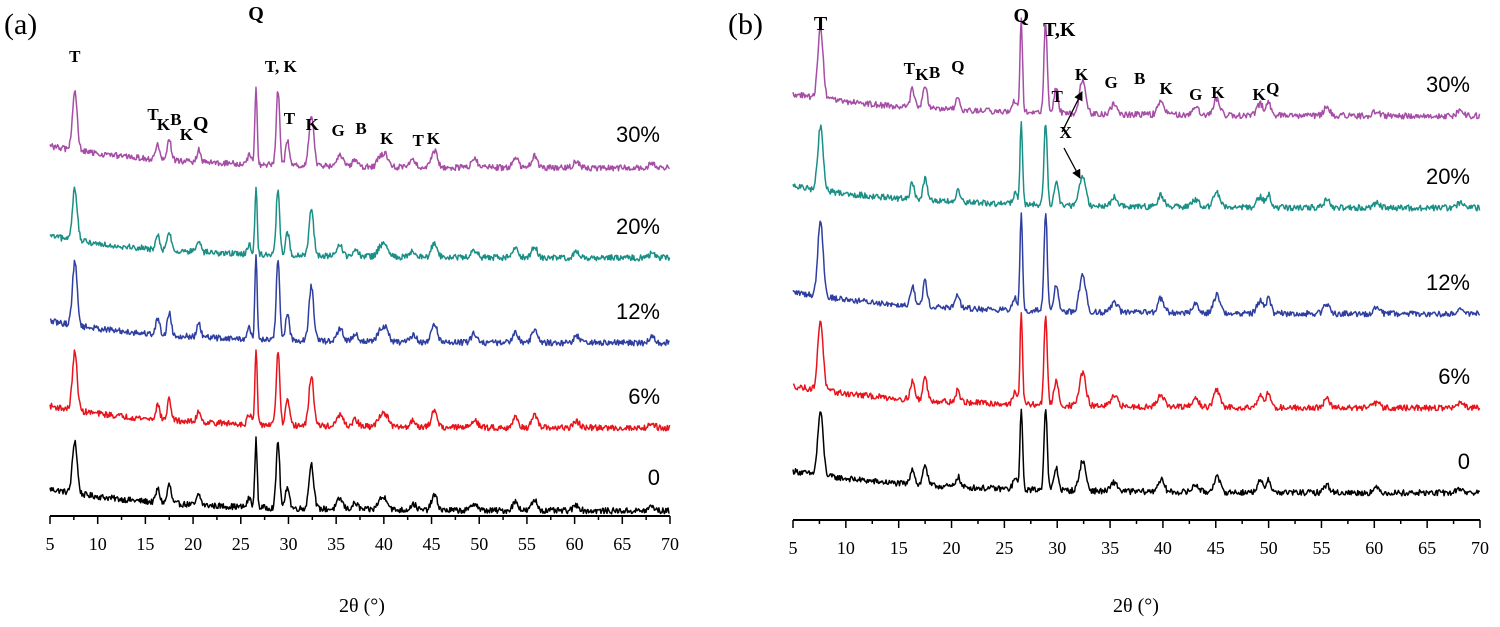 The width and height of the screenshot is (1500, 627). I want to click on panel-a-peak-annotations: TTK BK QQT, KT K G BK T K, so click(255, 76).